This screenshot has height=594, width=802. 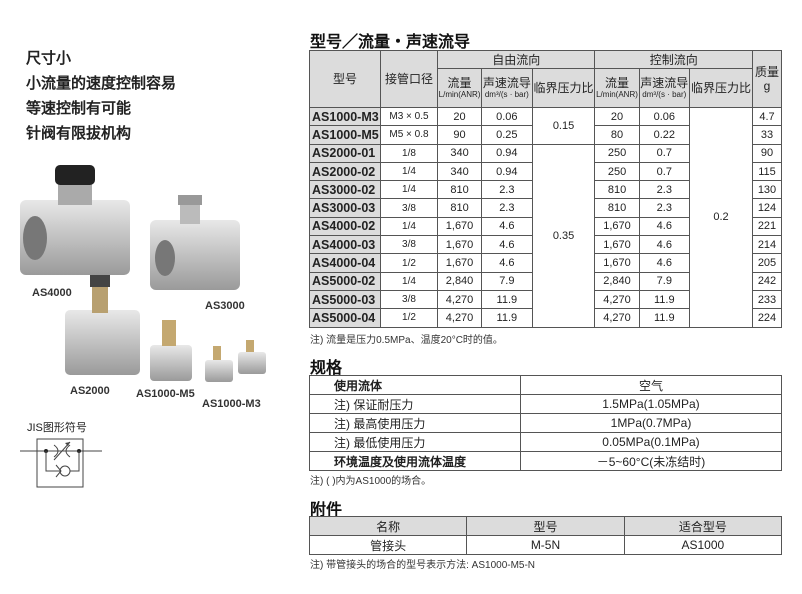 I want to click on ctrl-sonic-cell: 4.6, so click(x=664, y=226).